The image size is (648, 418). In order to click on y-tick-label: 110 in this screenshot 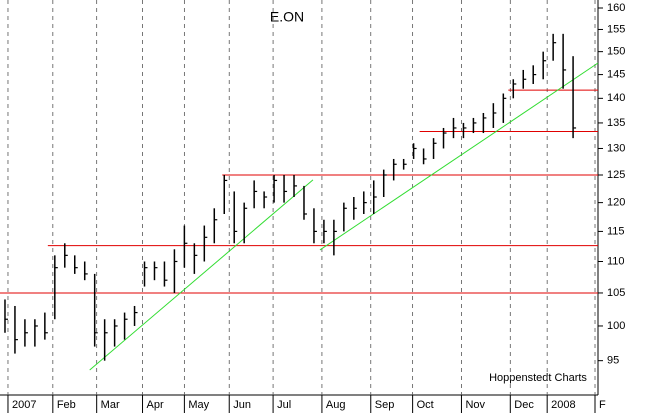, I will do `click(616, 261)`.